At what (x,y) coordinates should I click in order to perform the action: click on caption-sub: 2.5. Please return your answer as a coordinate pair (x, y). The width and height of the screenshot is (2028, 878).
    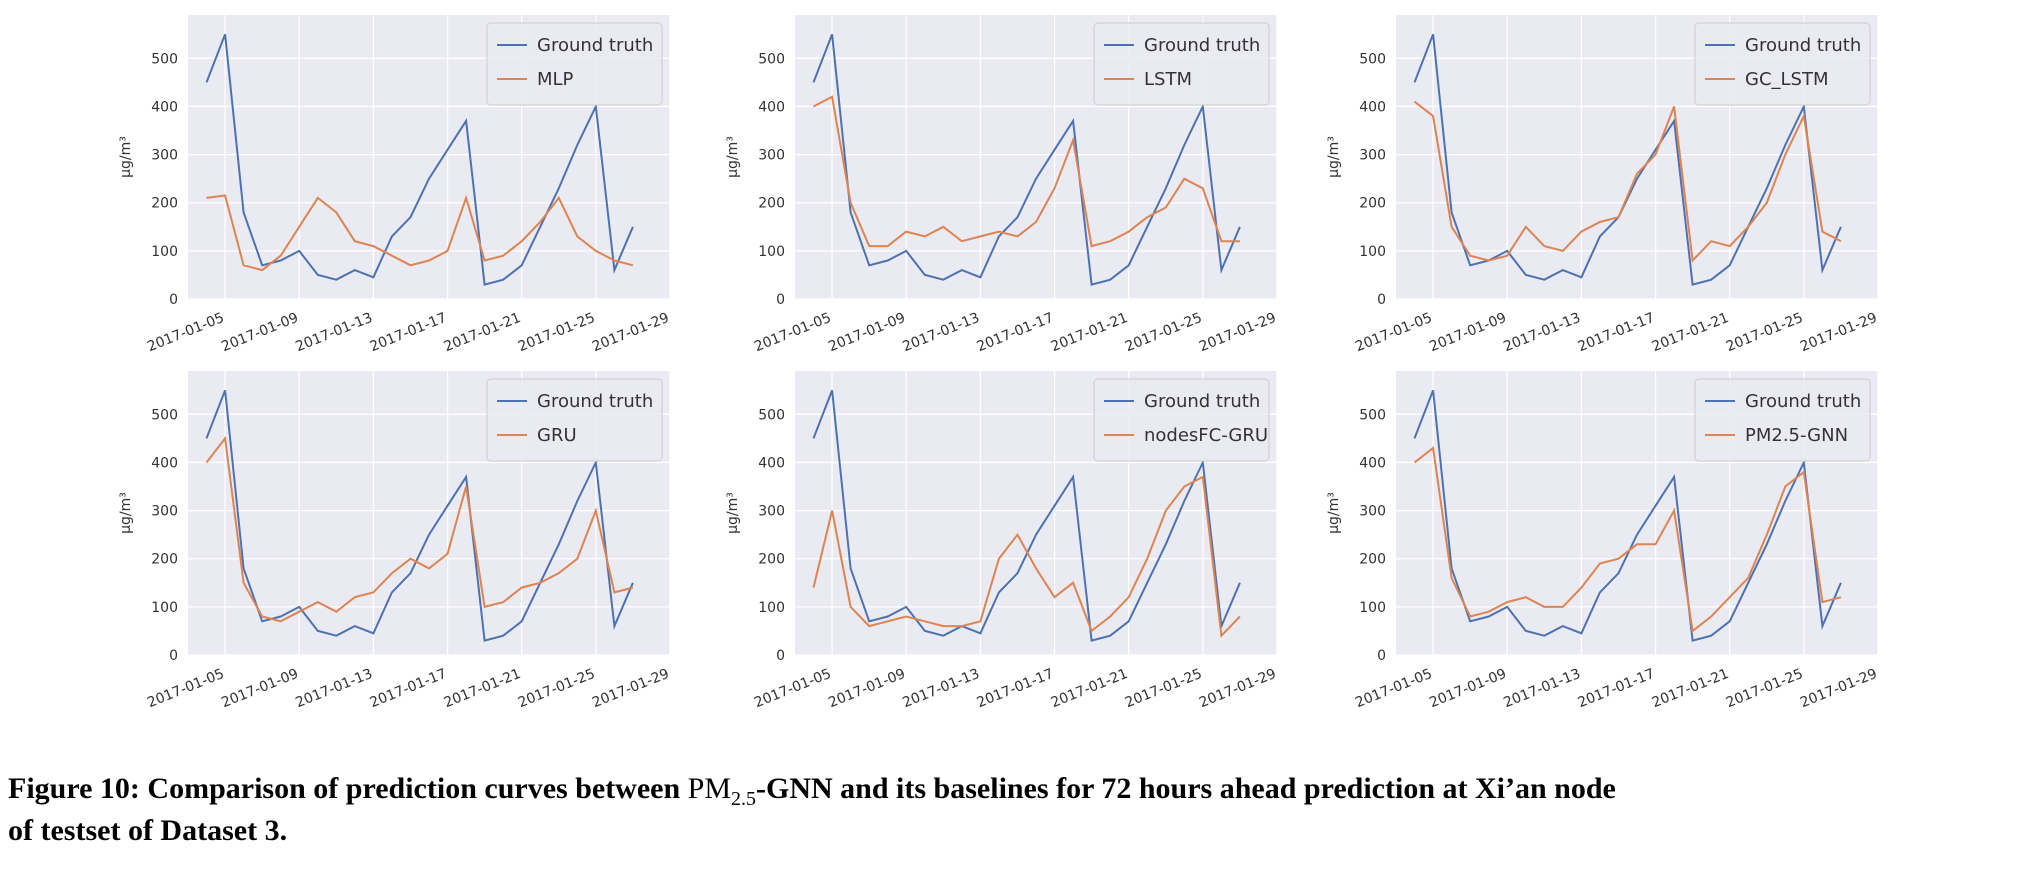
    Looking at the image, I should click on (744, 799).